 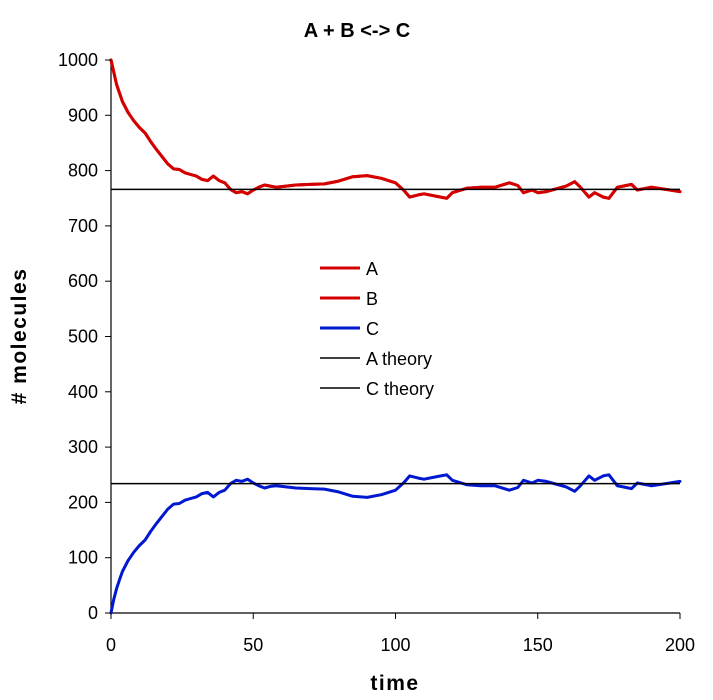 What do you see at coordinates (538, 645) in the screenshot?
I see `x-tick-label: 150` at bounding box center [538, 645].